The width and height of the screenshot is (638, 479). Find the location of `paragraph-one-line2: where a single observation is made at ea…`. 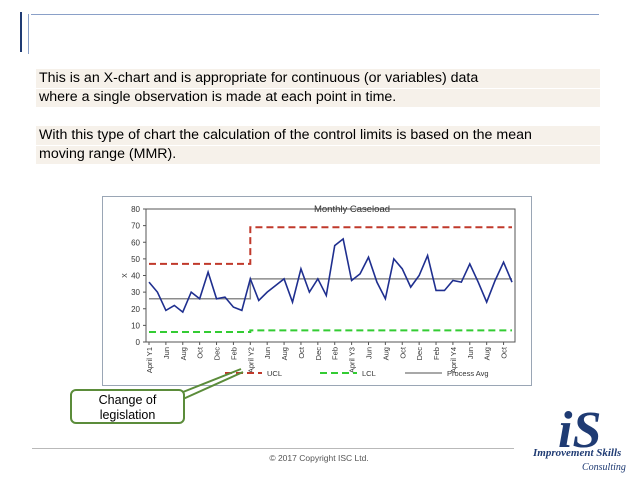

paragraph-one-line2: where a single observation is made at ea… is located at coordinates (218, 97).